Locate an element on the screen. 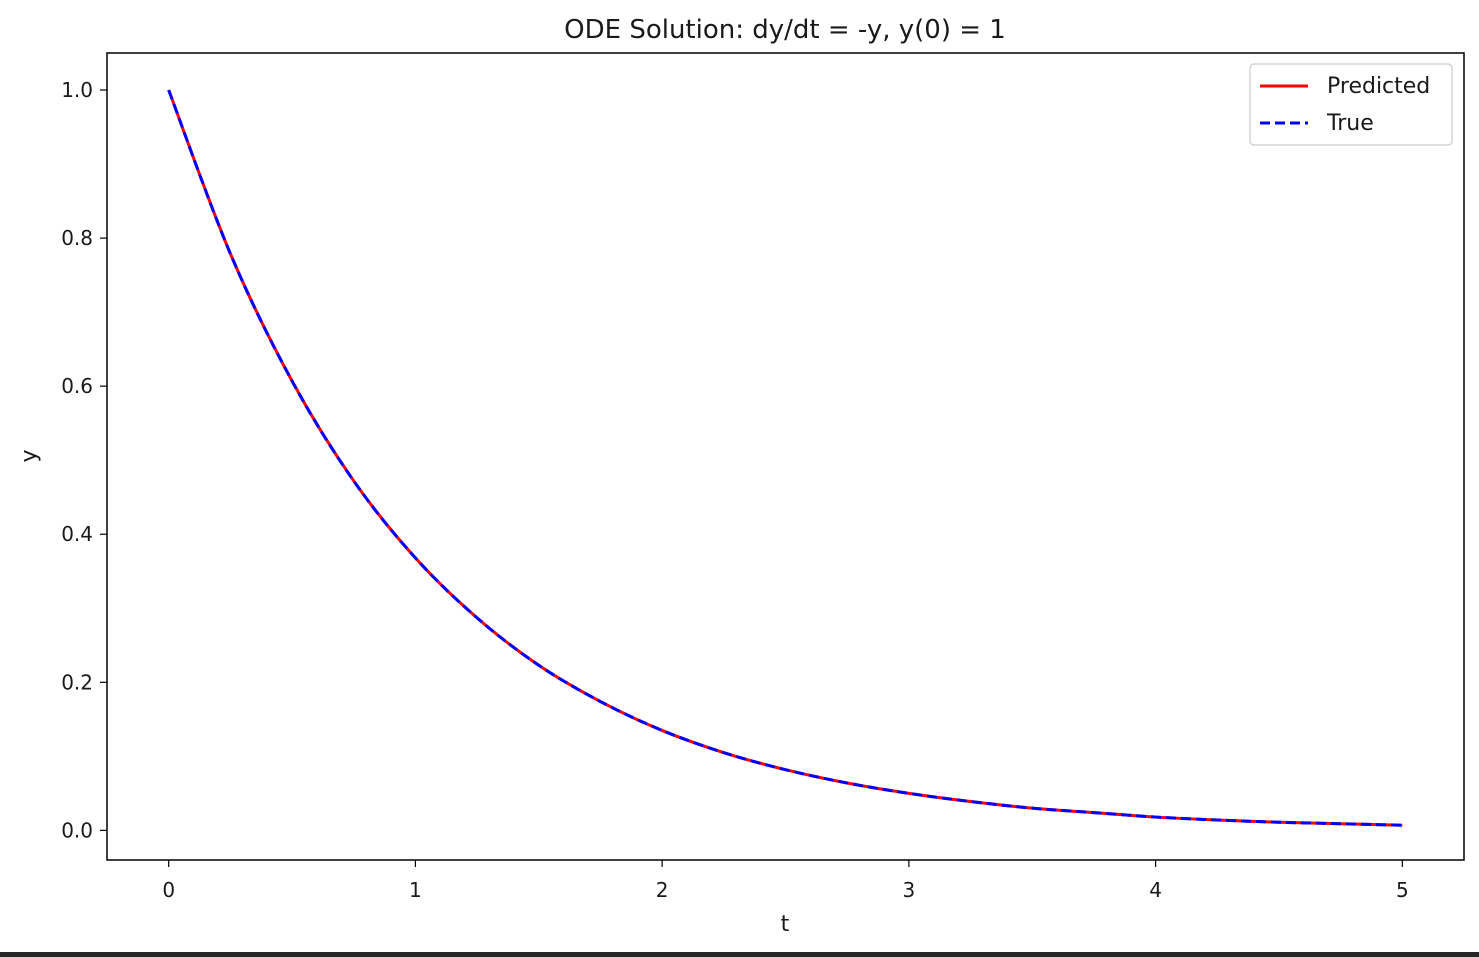  bottom-border-bar is located at coordinates (739, 954).